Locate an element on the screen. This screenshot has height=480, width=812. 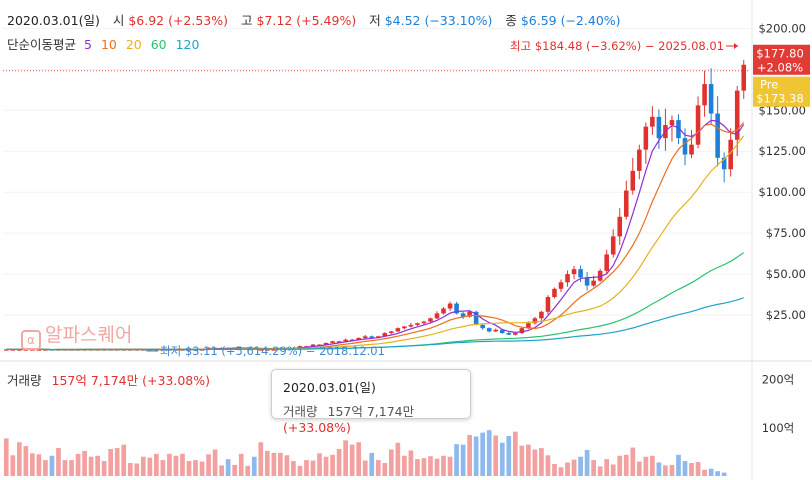
ma-period-120: 120 is located at coordinates (187, 44).